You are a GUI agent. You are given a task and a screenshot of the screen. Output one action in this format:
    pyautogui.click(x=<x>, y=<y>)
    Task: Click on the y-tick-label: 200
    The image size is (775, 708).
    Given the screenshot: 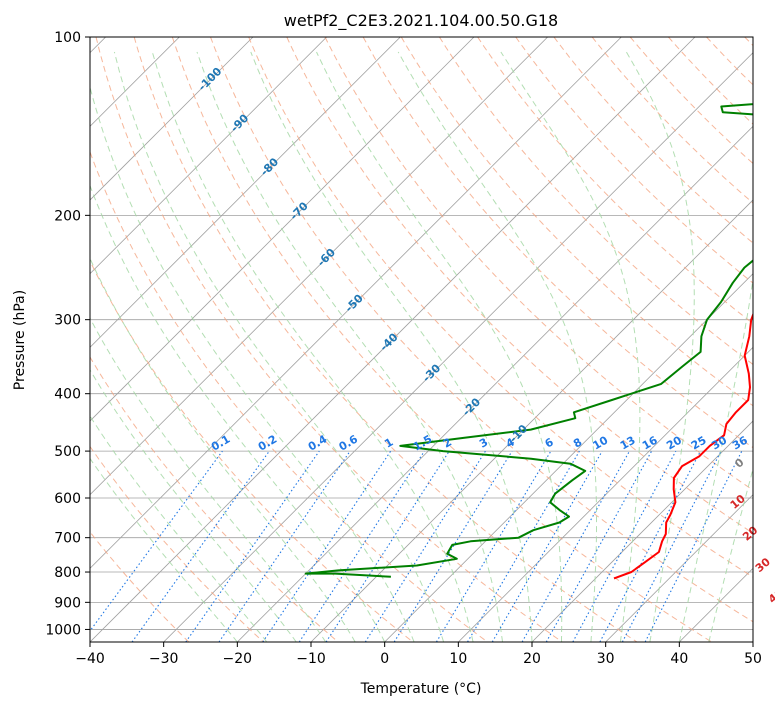 What is the action you would take?
    pyautogui.click(x=67, y=216)
    